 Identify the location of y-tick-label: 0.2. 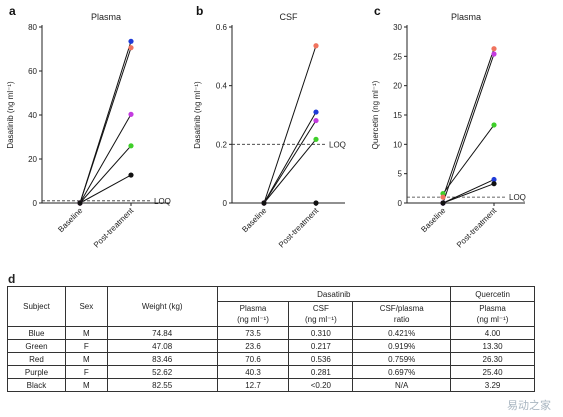
(222, 144).